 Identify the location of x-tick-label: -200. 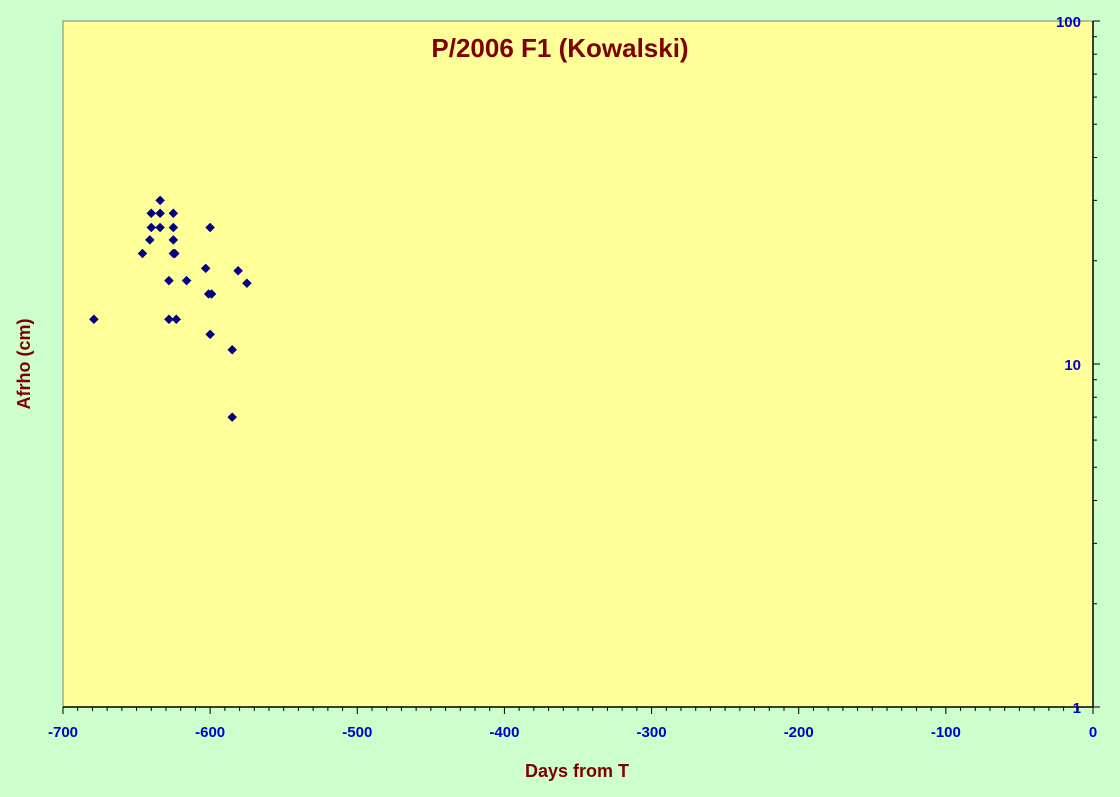
(799, 732).